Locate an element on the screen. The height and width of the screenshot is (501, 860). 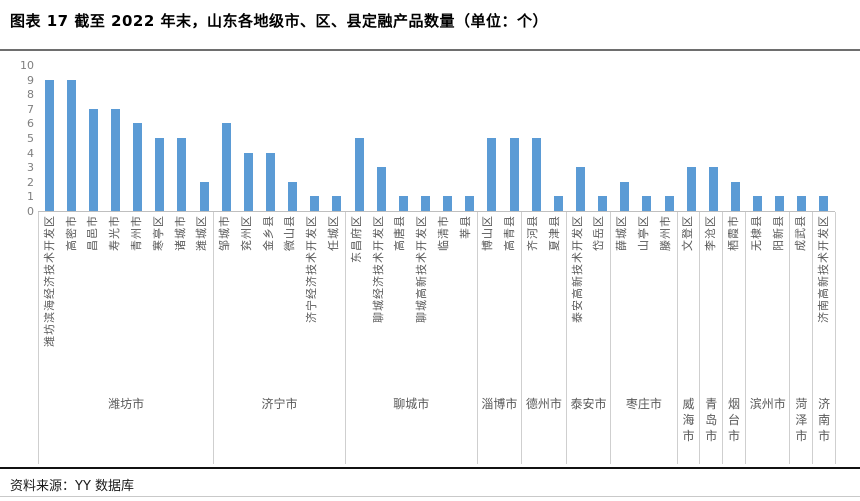
city-label-枣庄市: 枣庄市 is located at coordinates (643, 404).